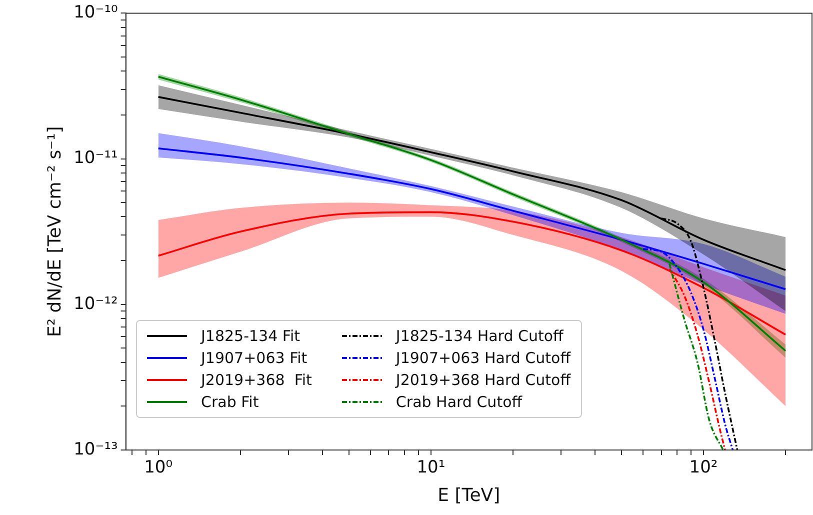 Image resolution: width=813 pixels, height=515 pixels. I want to click on x-tick-label: 10⁰, so click(158, 468).